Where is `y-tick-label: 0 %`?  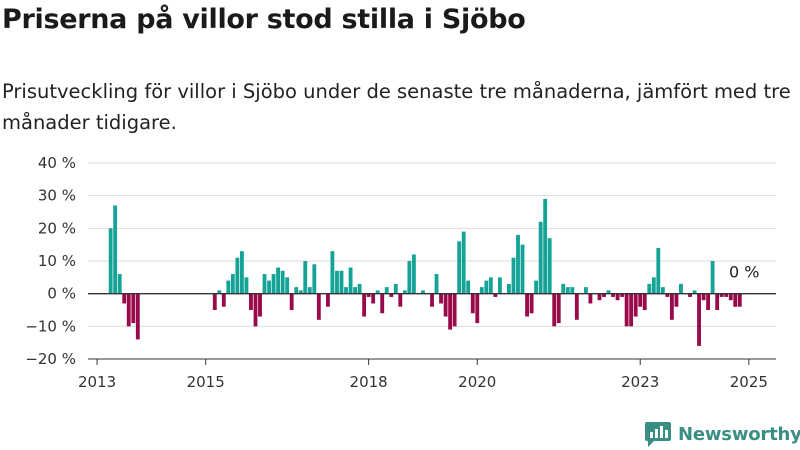 y-tick-label: 0 % is located at coordinates (61, 294).